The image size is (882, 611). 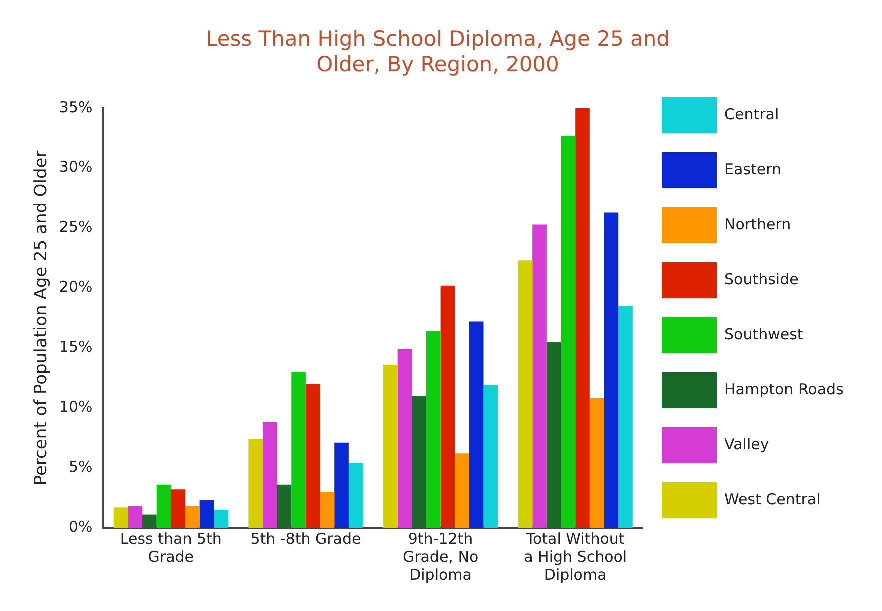 What do you see at coordinates (772, 499) in the screenshot?
I see `legend-label: West Central` at bounding box center [772, 499].